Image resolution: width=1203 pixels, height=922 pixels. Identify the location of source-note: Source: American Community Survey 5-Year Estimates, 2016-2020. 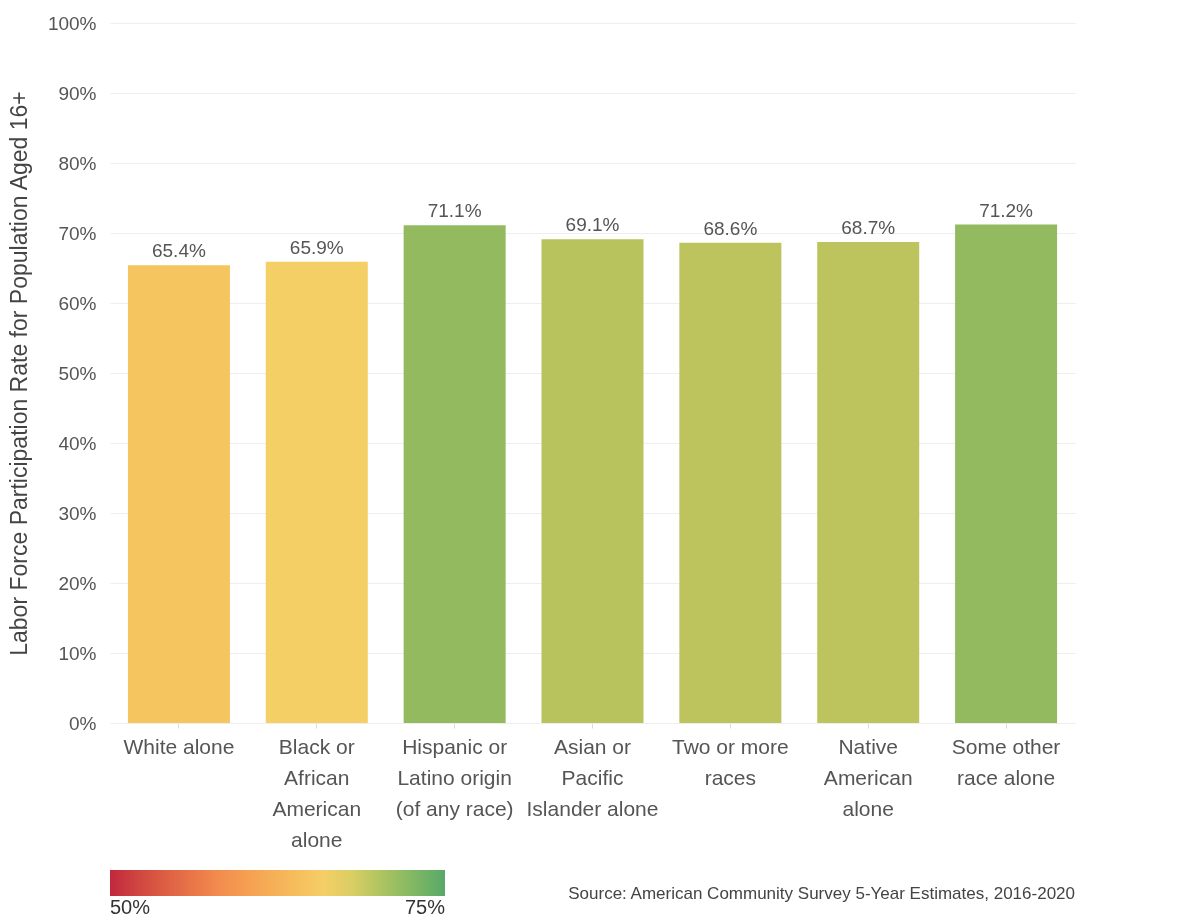
(821, 893).